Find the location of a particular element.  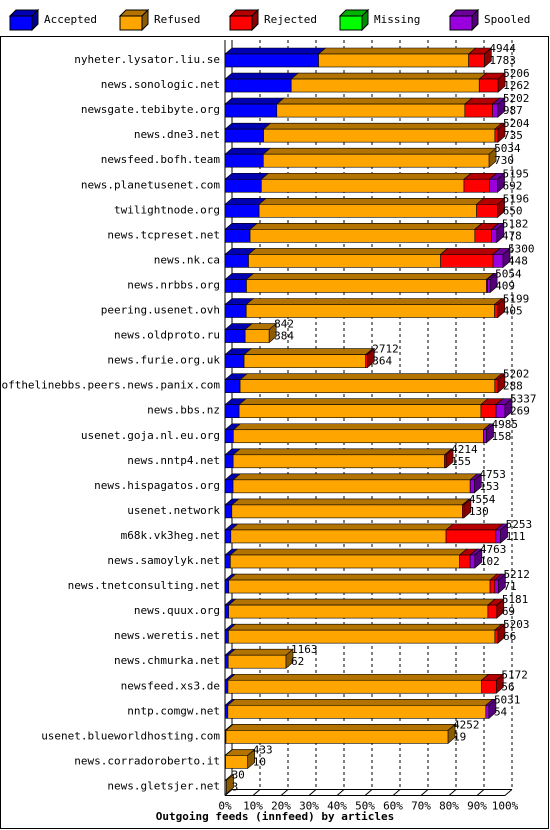

y-tick-label: peering.usenet.ovh is located at coordinates (160, 310).